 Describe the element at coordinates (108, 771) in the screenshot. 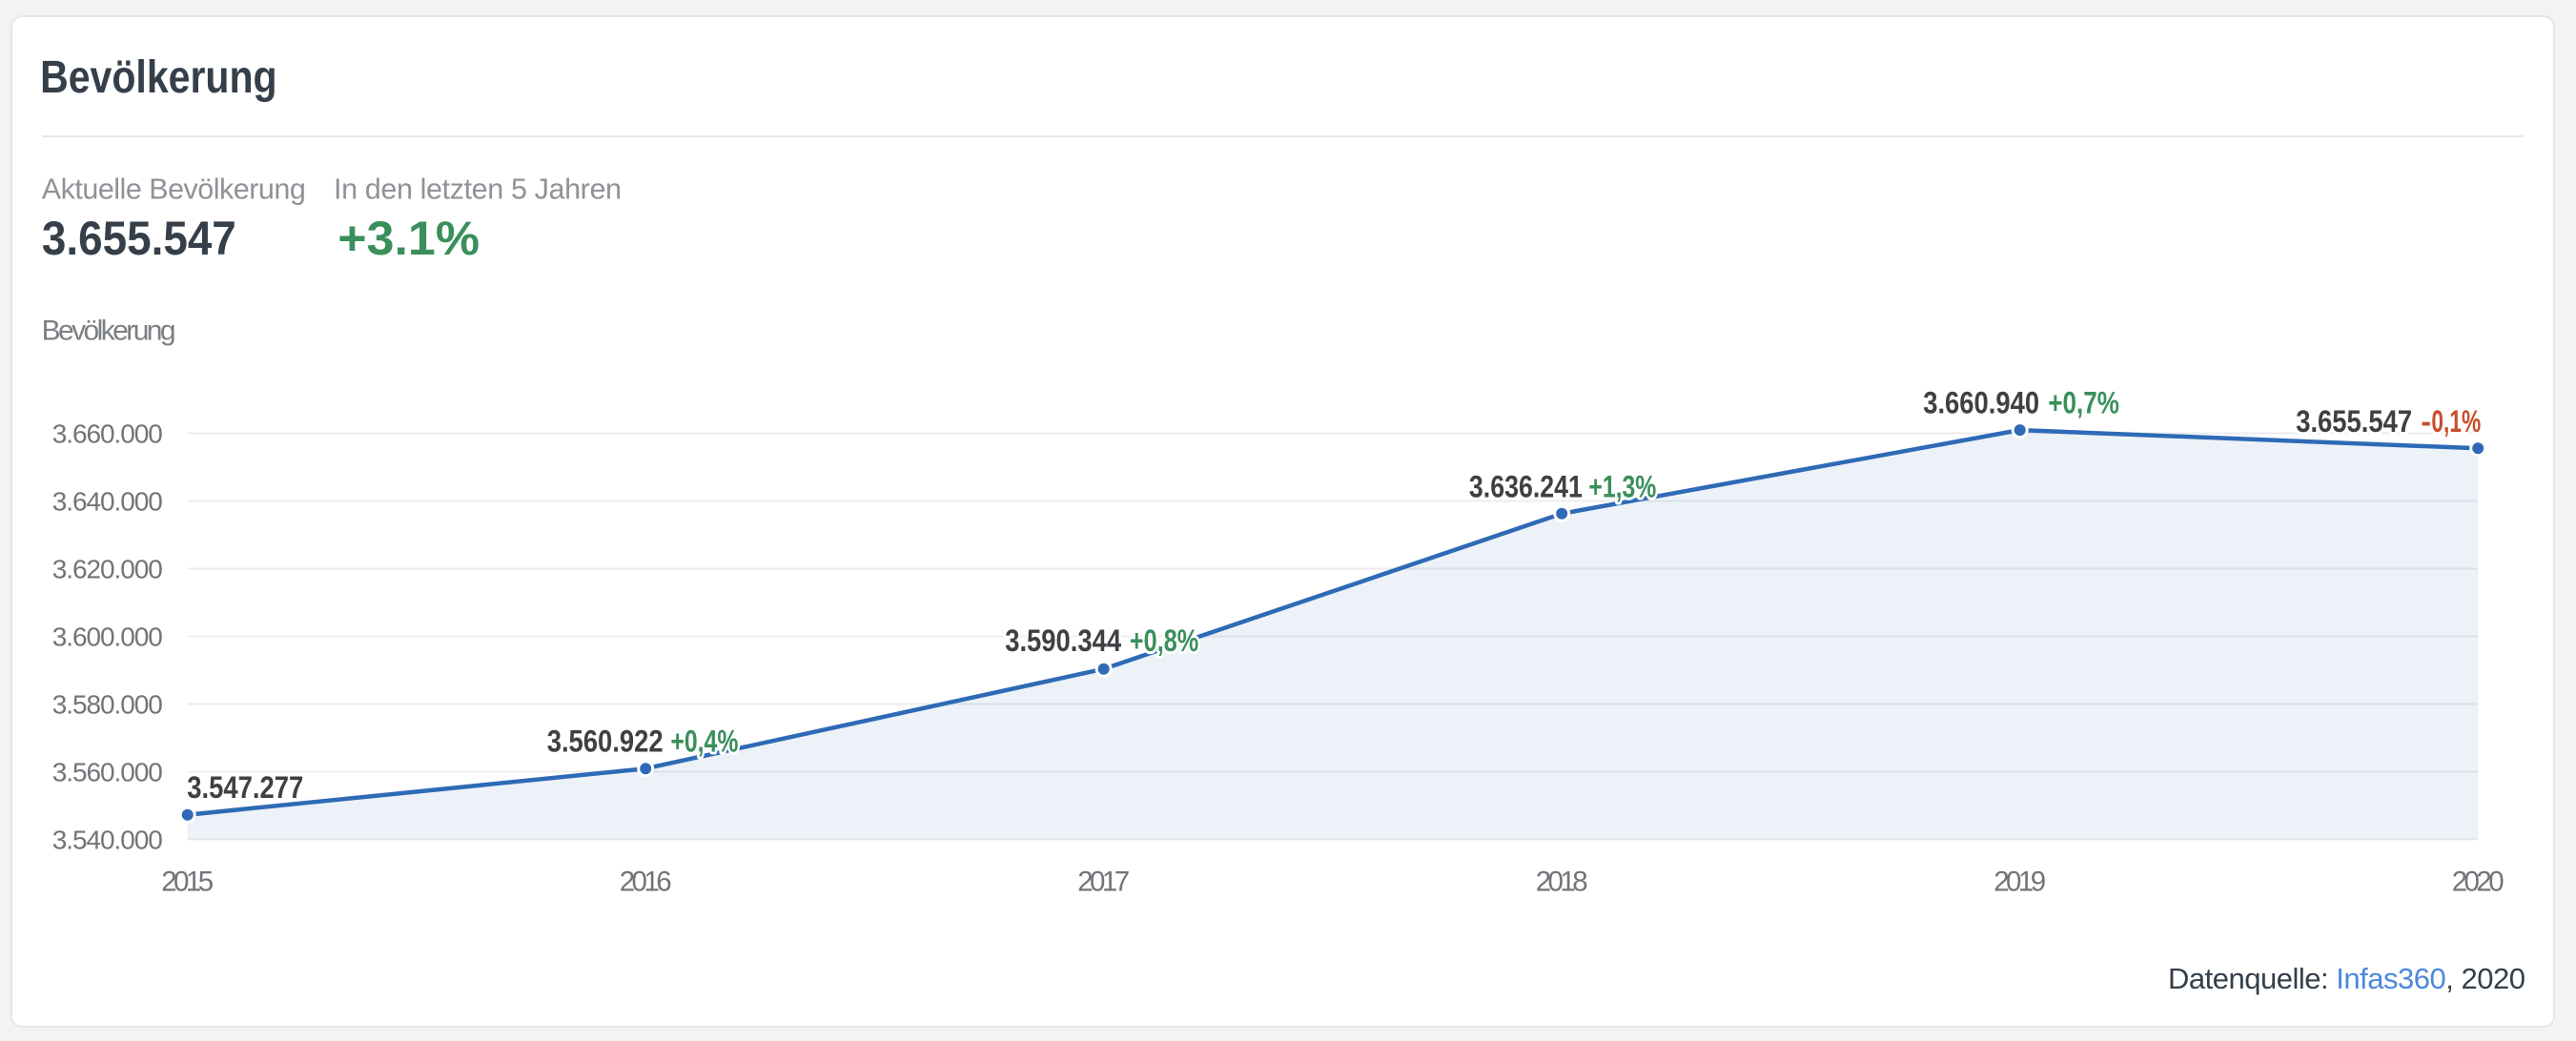

I see `svg-text: 3.560.000` at that location.